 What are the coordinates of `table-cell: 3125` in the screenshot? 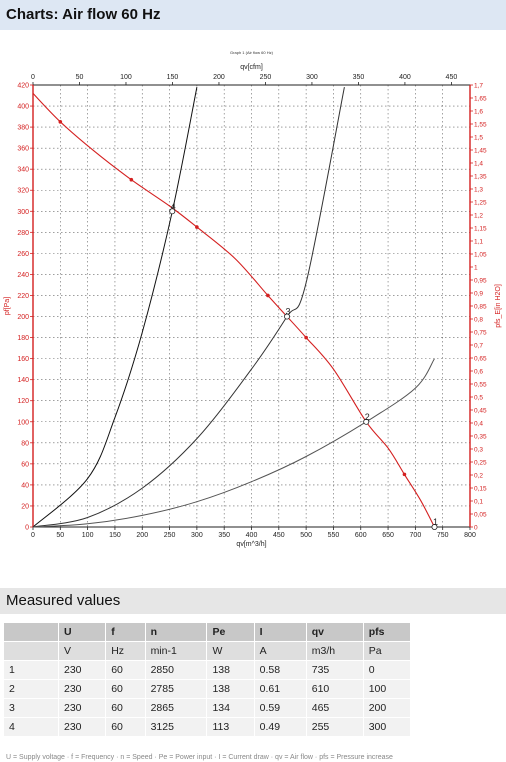 It's located at (176, 727).